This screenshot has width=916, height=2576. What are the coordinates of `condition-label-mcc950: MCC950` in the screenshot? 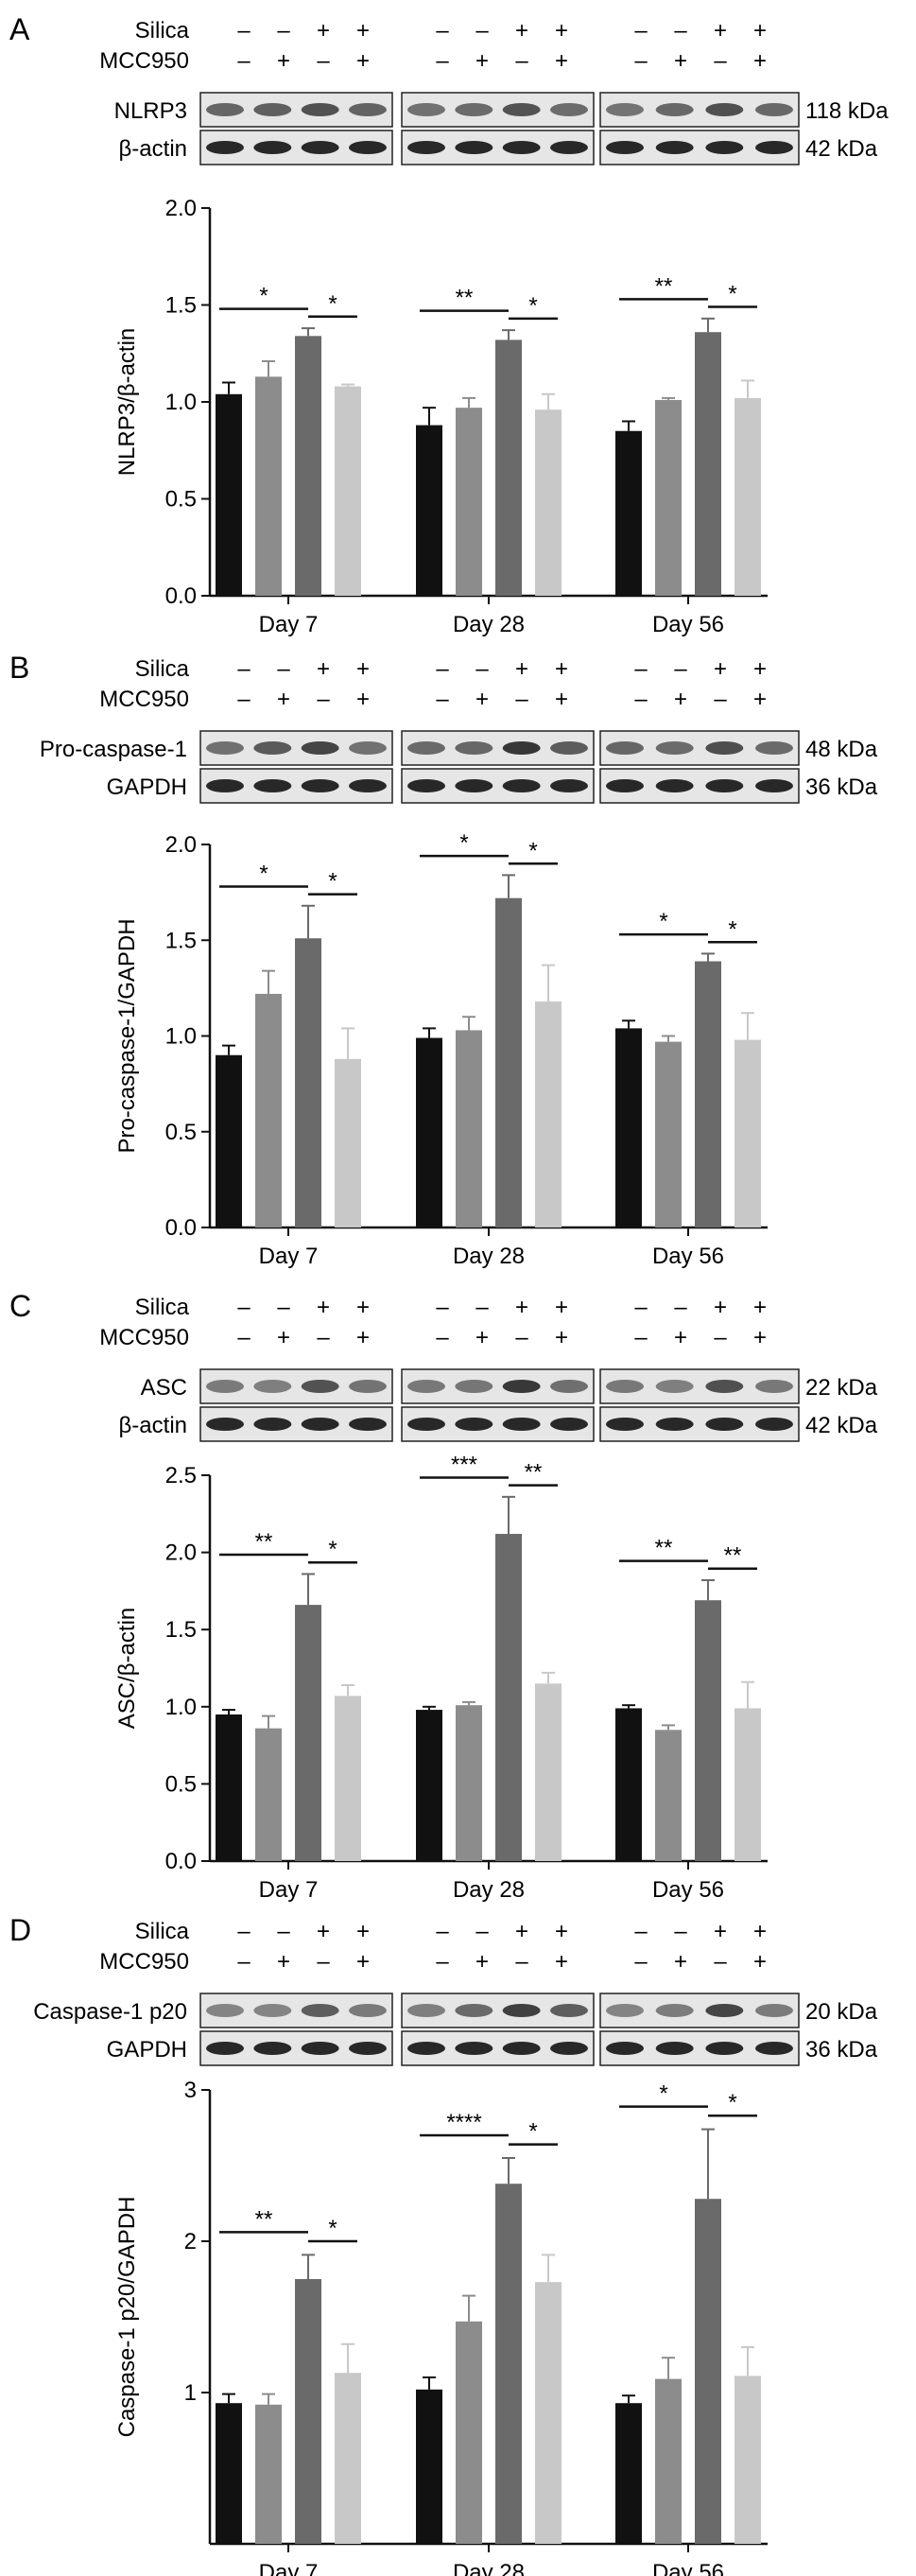 It's located at (144, 1962).